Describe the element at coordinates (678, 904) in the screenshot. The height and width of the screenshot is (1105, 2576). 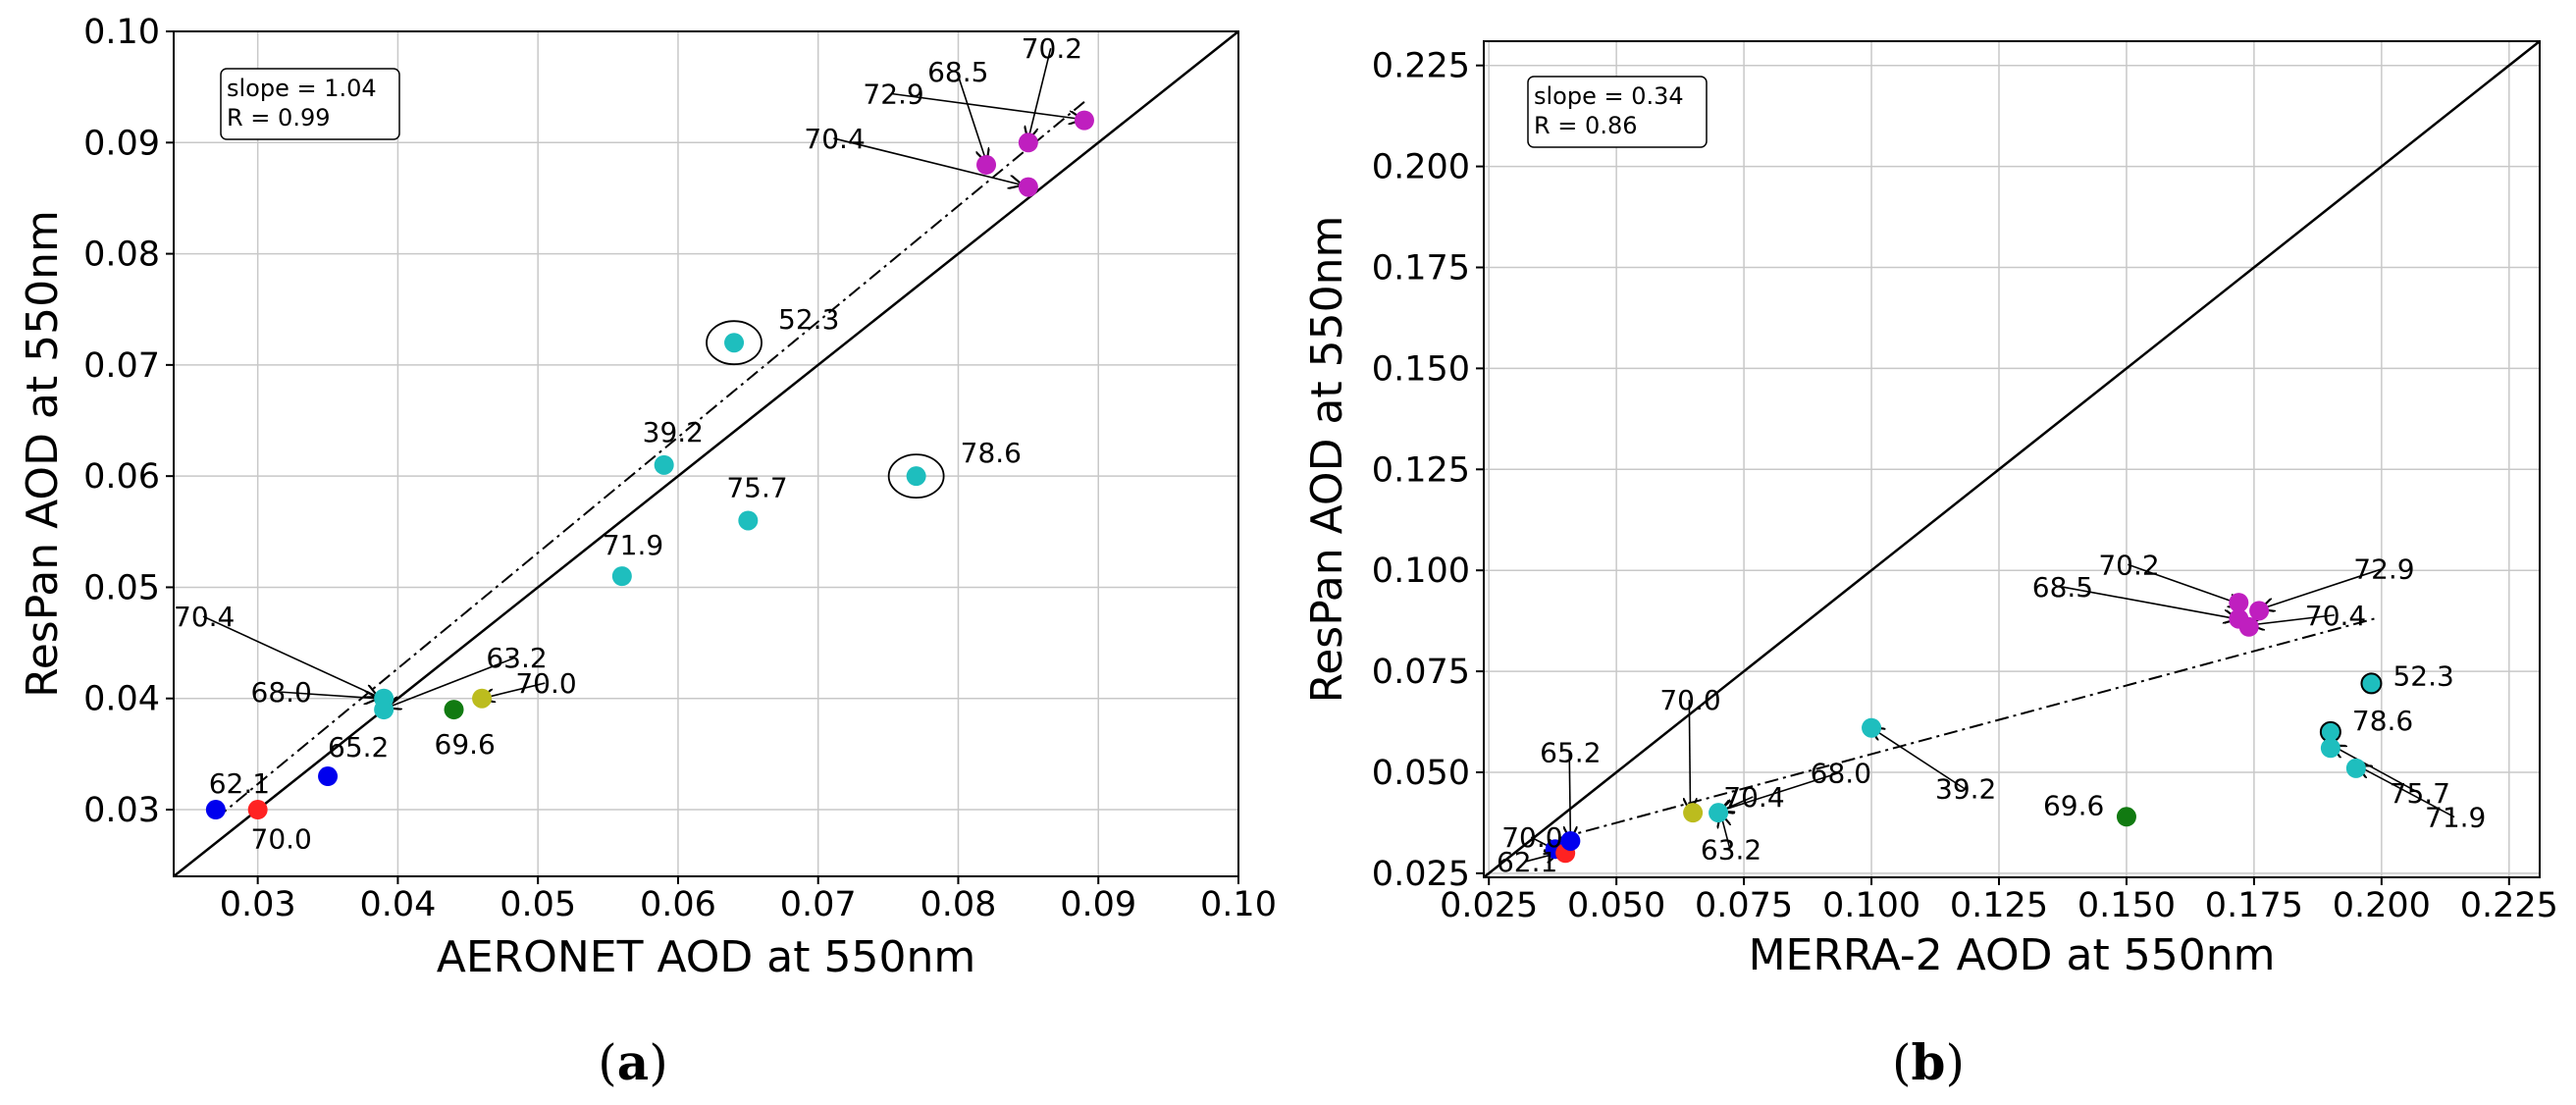
I see `panel-a-x-tick-label: 0.06` at that location.